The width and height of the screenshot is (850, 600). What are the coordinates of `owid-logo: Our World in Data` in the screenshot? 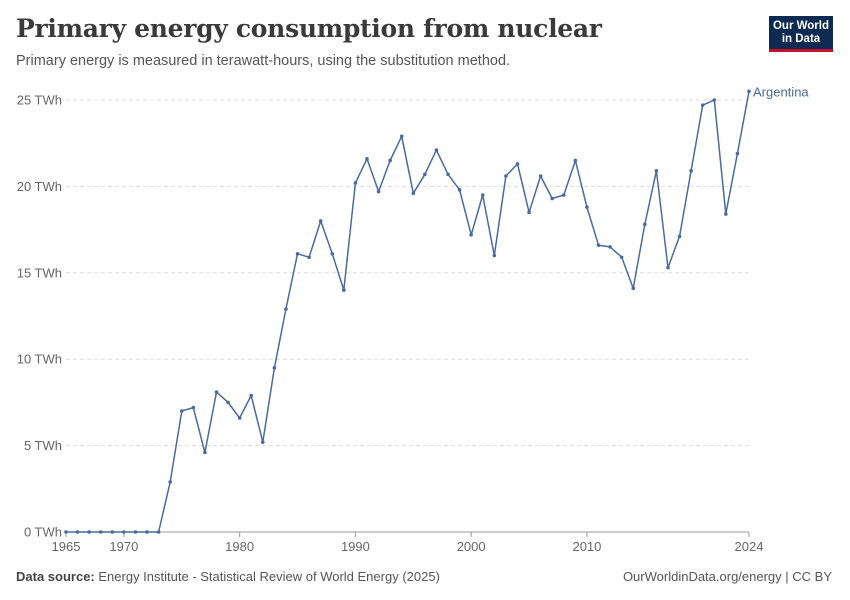 It's located at (801, 34).